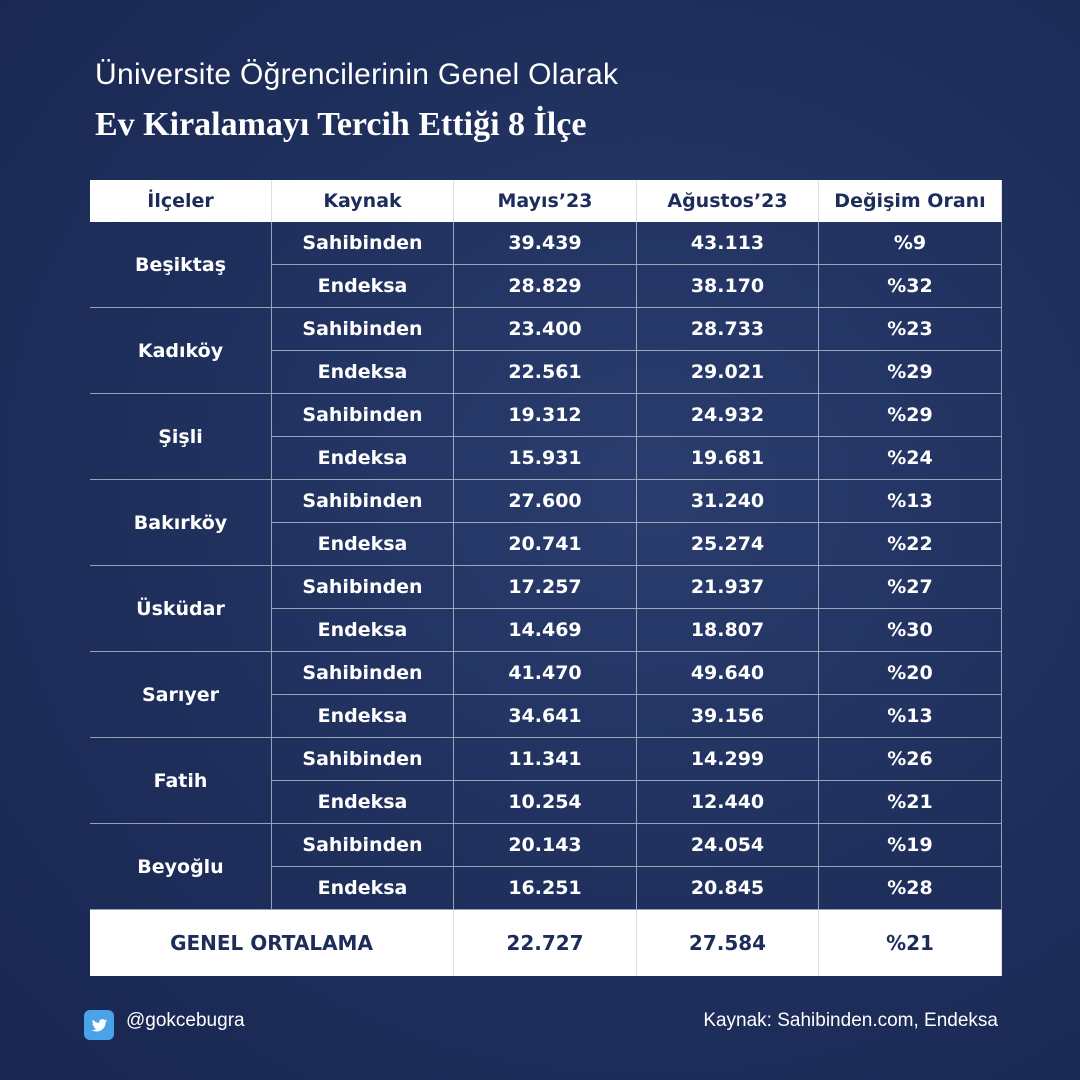 This screenshot has height=1080, width=1080. Describe the element at coordinates (545, 587) in the screenshot. I see `value-cell: 17.257` at that location.